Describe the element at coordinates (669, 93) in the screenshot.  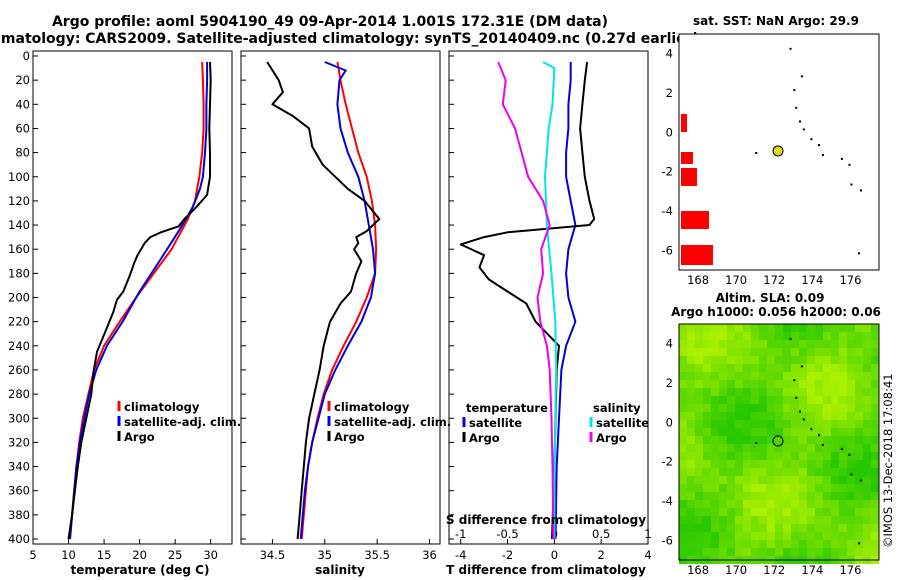
I see `map-y-tick-label: 2` at that location.